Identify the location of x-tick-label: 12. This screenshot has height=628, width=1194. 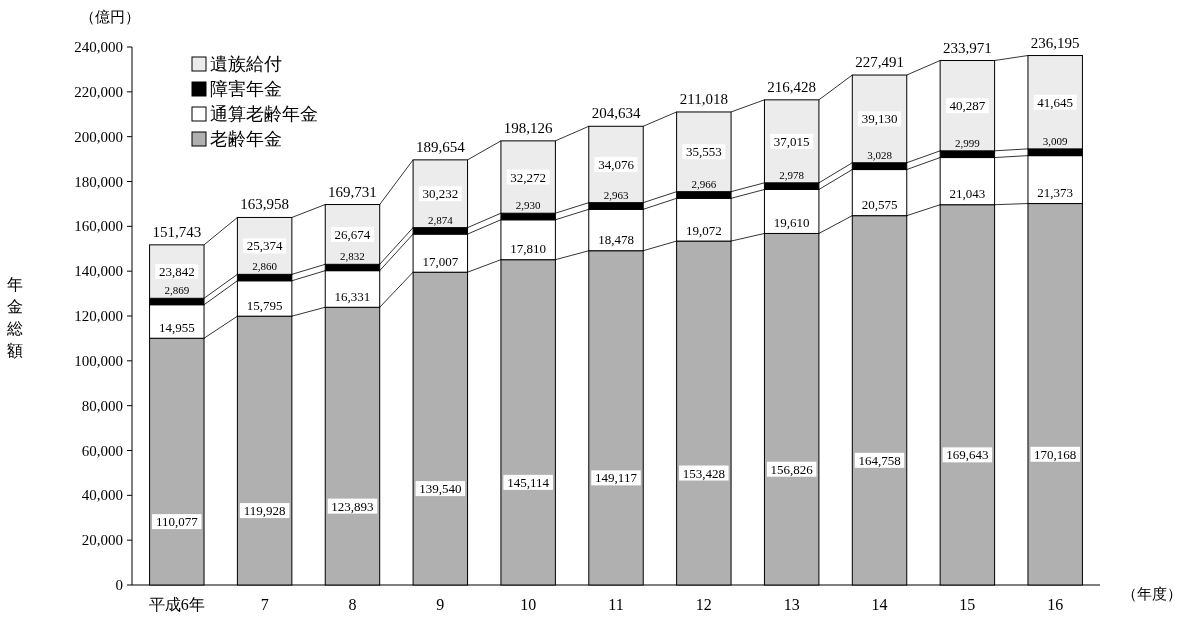
(703, 604).